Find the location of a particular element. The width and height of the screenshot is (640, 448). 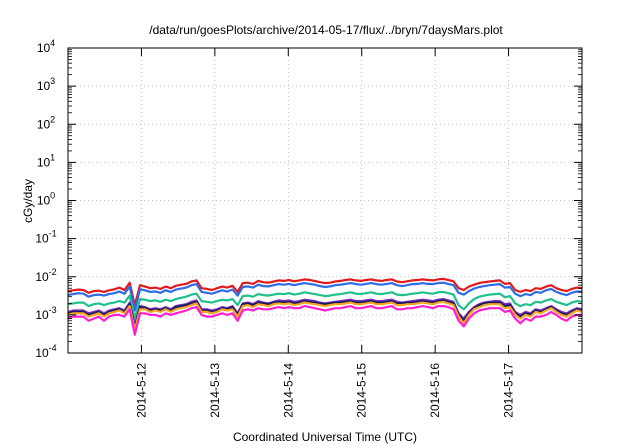

y-tick-label: 10¹ is located at coordinates (46, 160).